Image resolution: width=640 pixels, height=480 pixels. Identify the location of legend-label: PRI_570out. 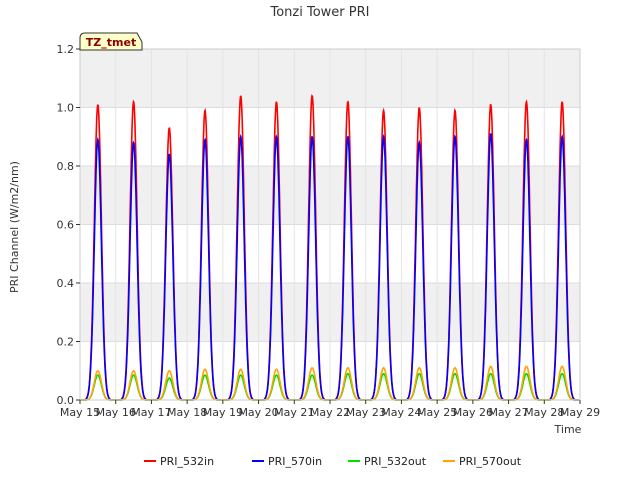
(490, 461).